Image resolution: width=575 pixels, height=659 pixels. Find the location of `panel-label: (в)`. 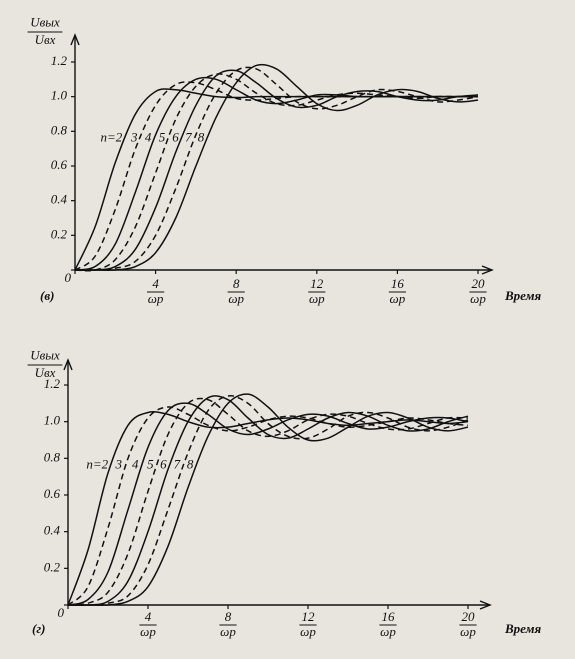

panel-label: (в) is located at coordinates (47, 295).